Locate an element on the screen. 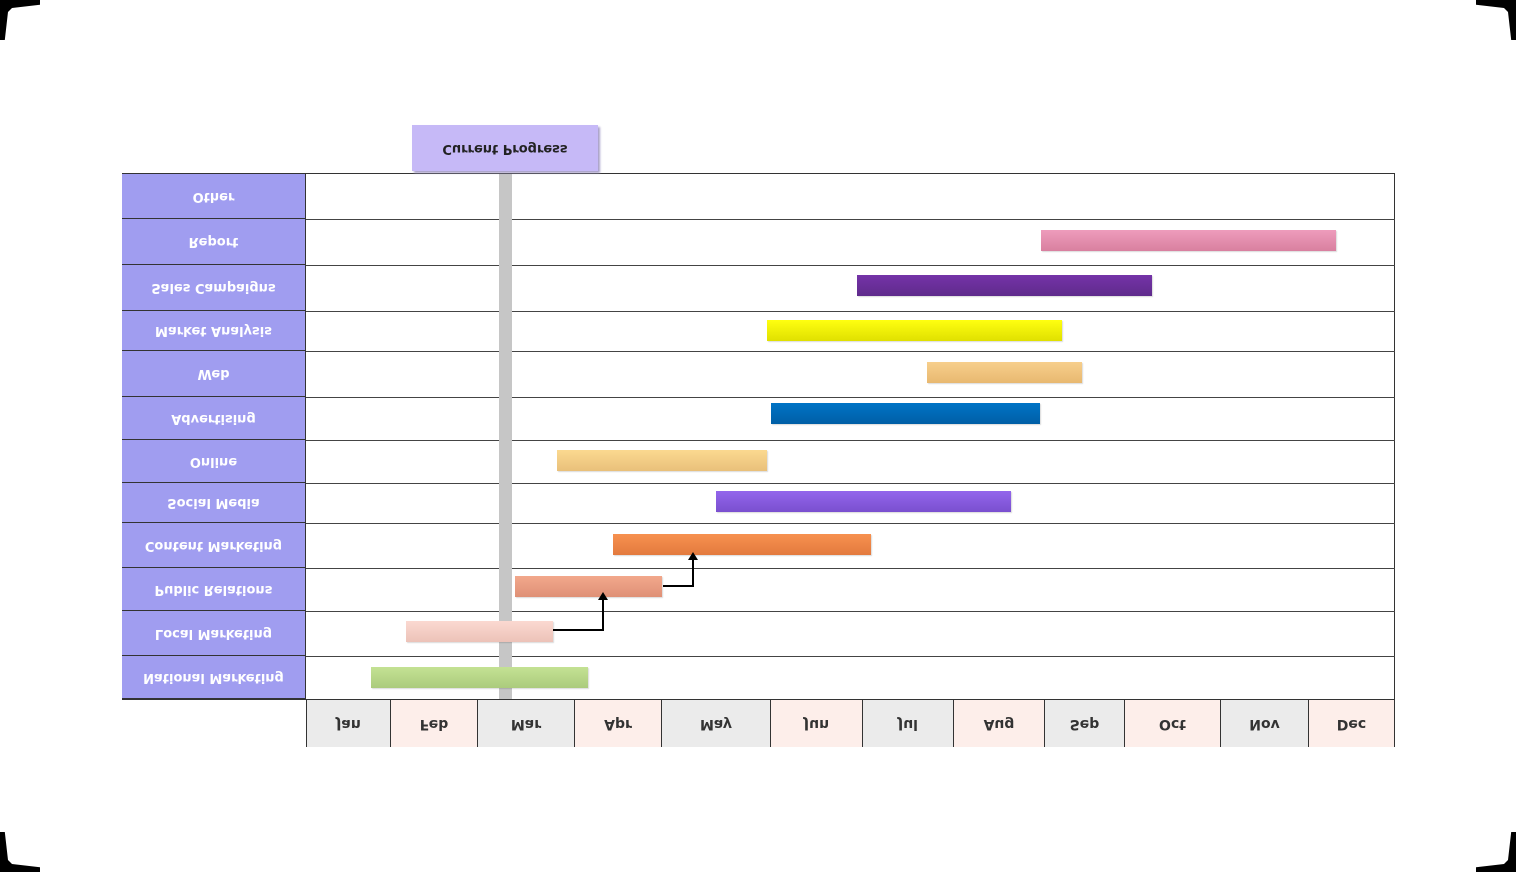  bar-social-media is located at coordinates (863, 501).